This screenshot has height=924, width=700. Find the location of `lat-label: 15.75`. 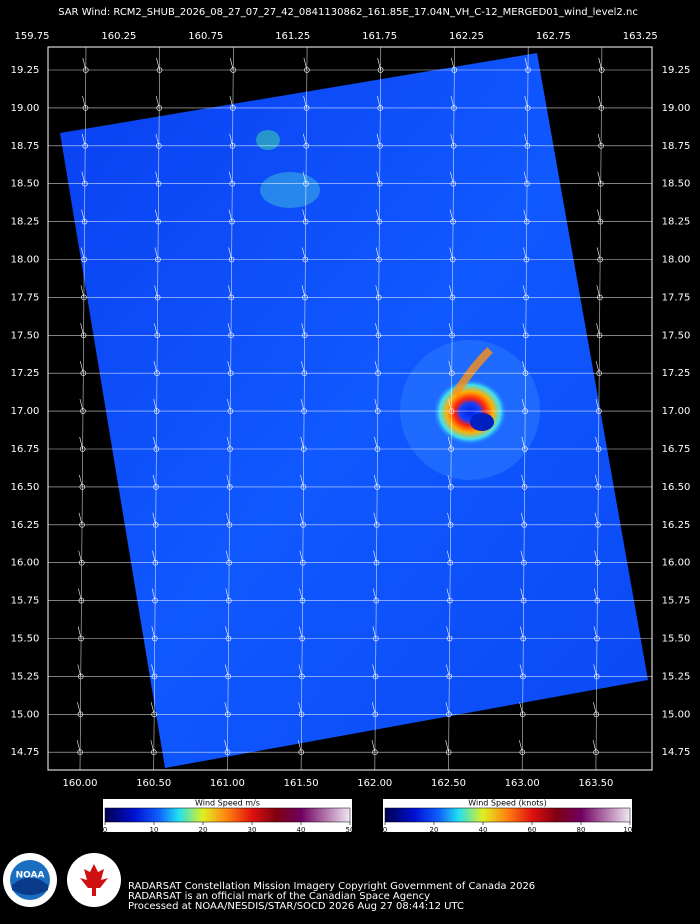

lat-label: 15.75 is located at coordinates (25, 601).